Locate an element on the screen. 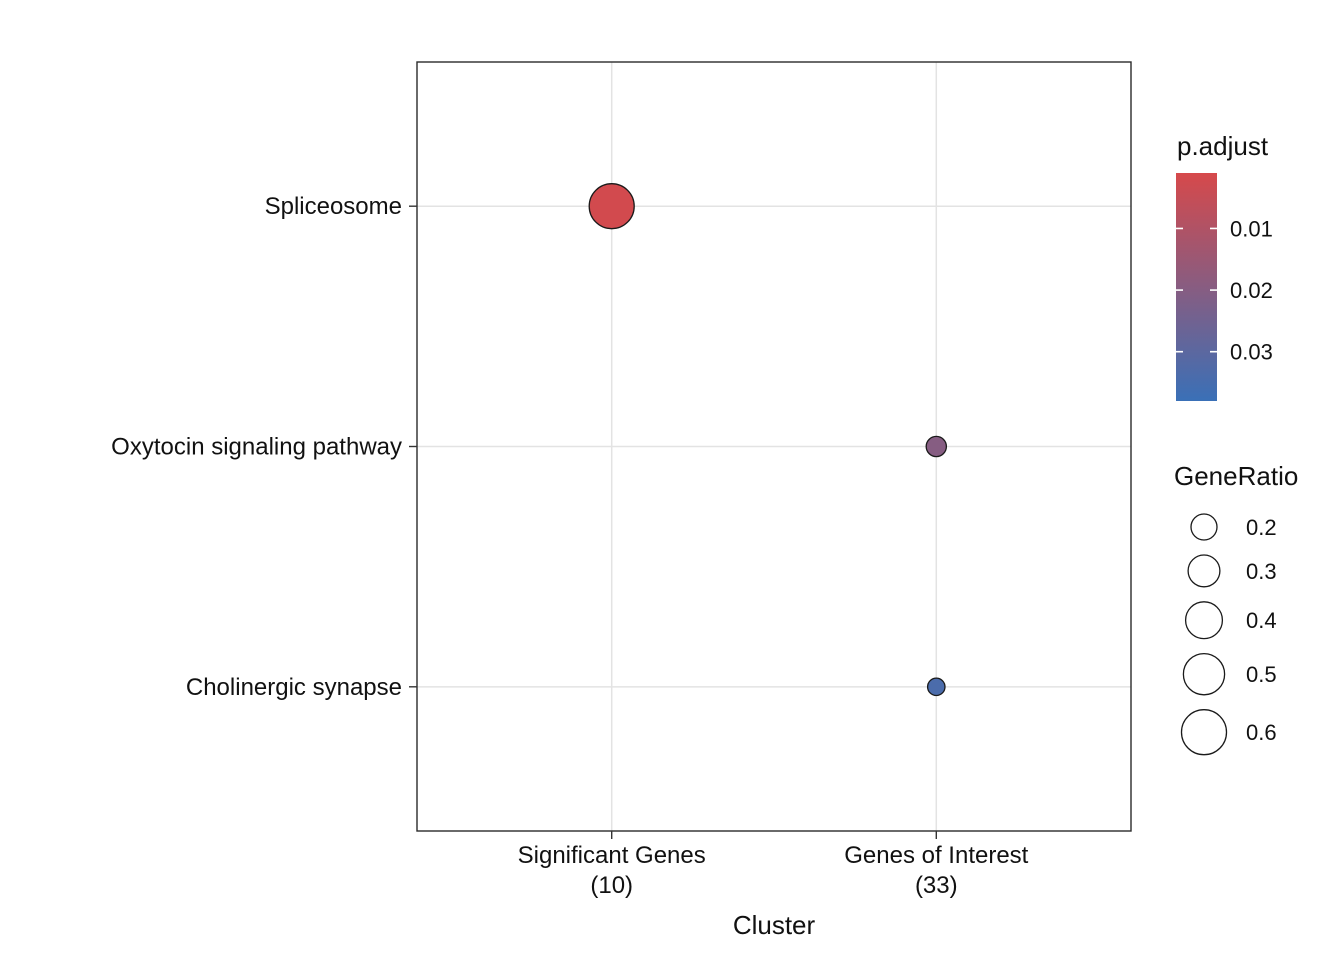  x-axis-sublabel: (33) is located at coordinates (936, 885).